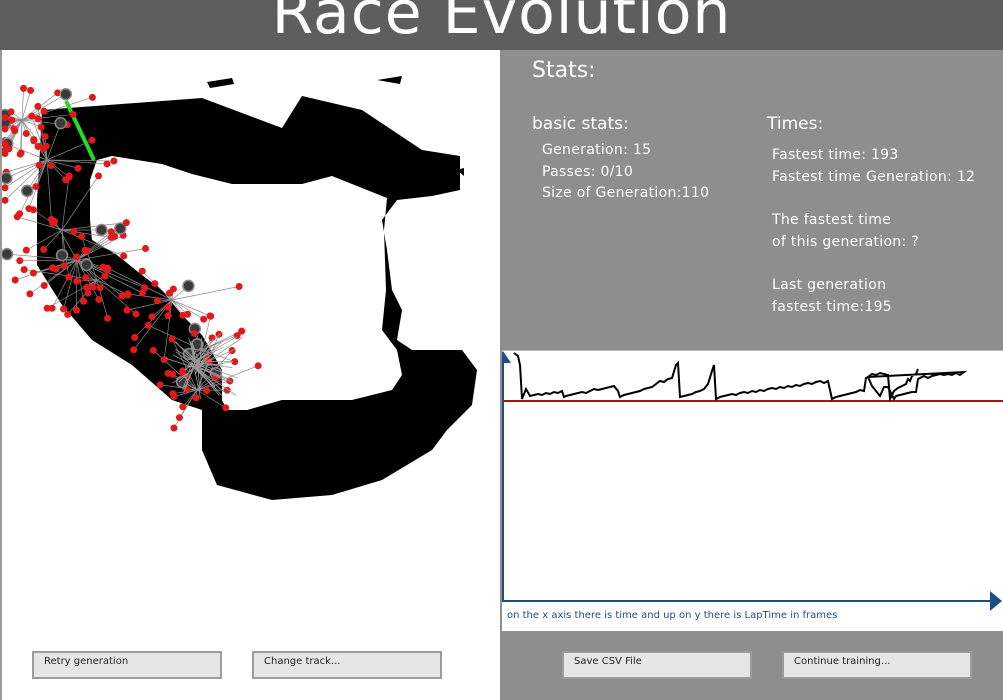 The image size is (1003, 700). Describe the element at coordinates (845, 242) in the screenshot. I see `current-fastest-value: of this generation: ?` at that location.